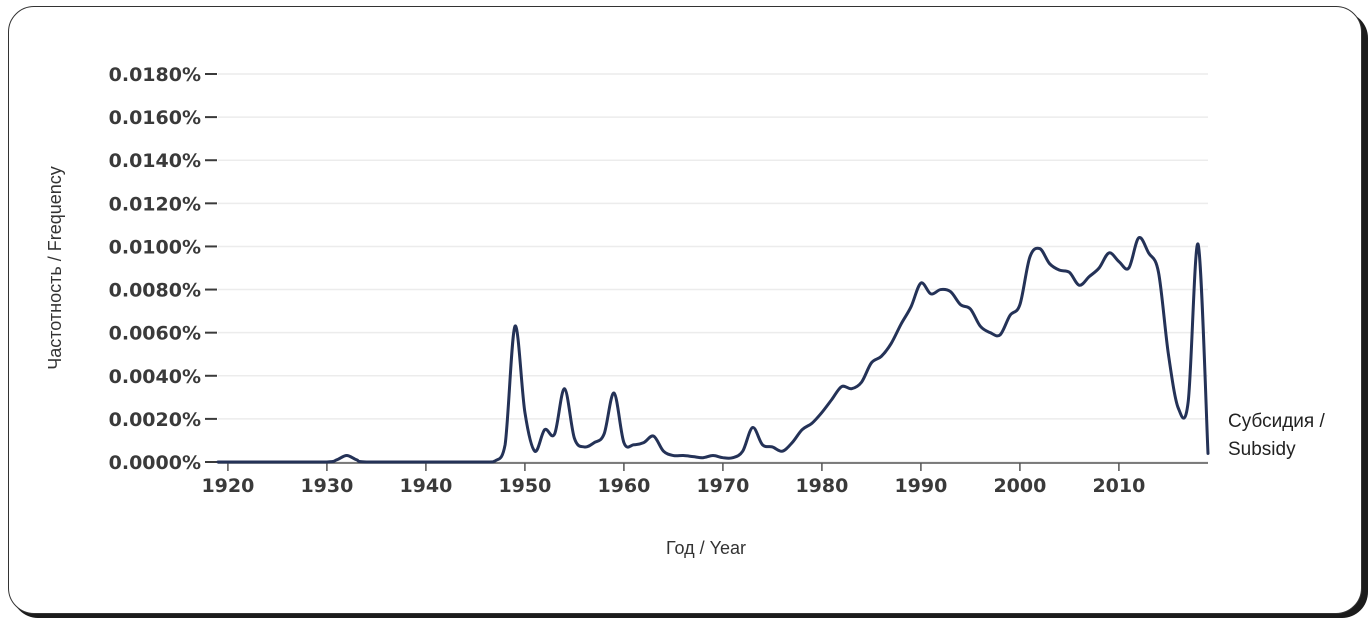 The height and width of the screenshot is (622, 1372). I want to click on x-axis-title: Год / Year, so click(706, 548).